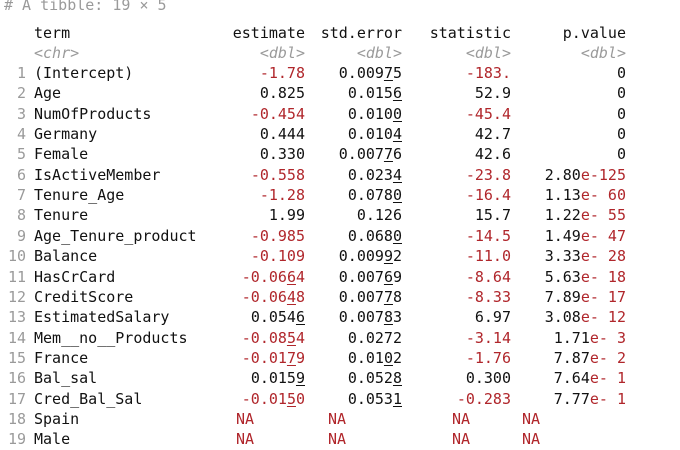 The width and height of the screenshot is (680, 450). Describe the element at coordinates (21, 235) in the screenshot. I see `row-number: 9` at that location.